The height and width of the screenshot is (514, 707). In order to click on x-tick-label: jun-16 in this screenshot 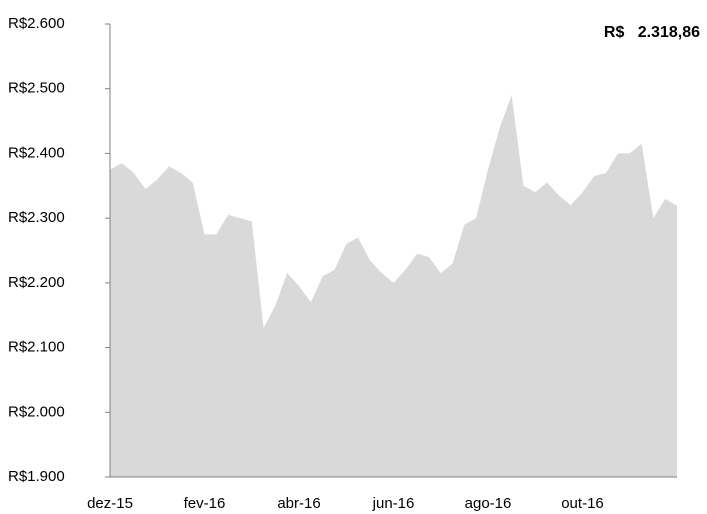, I will do `click(393, 503)`.